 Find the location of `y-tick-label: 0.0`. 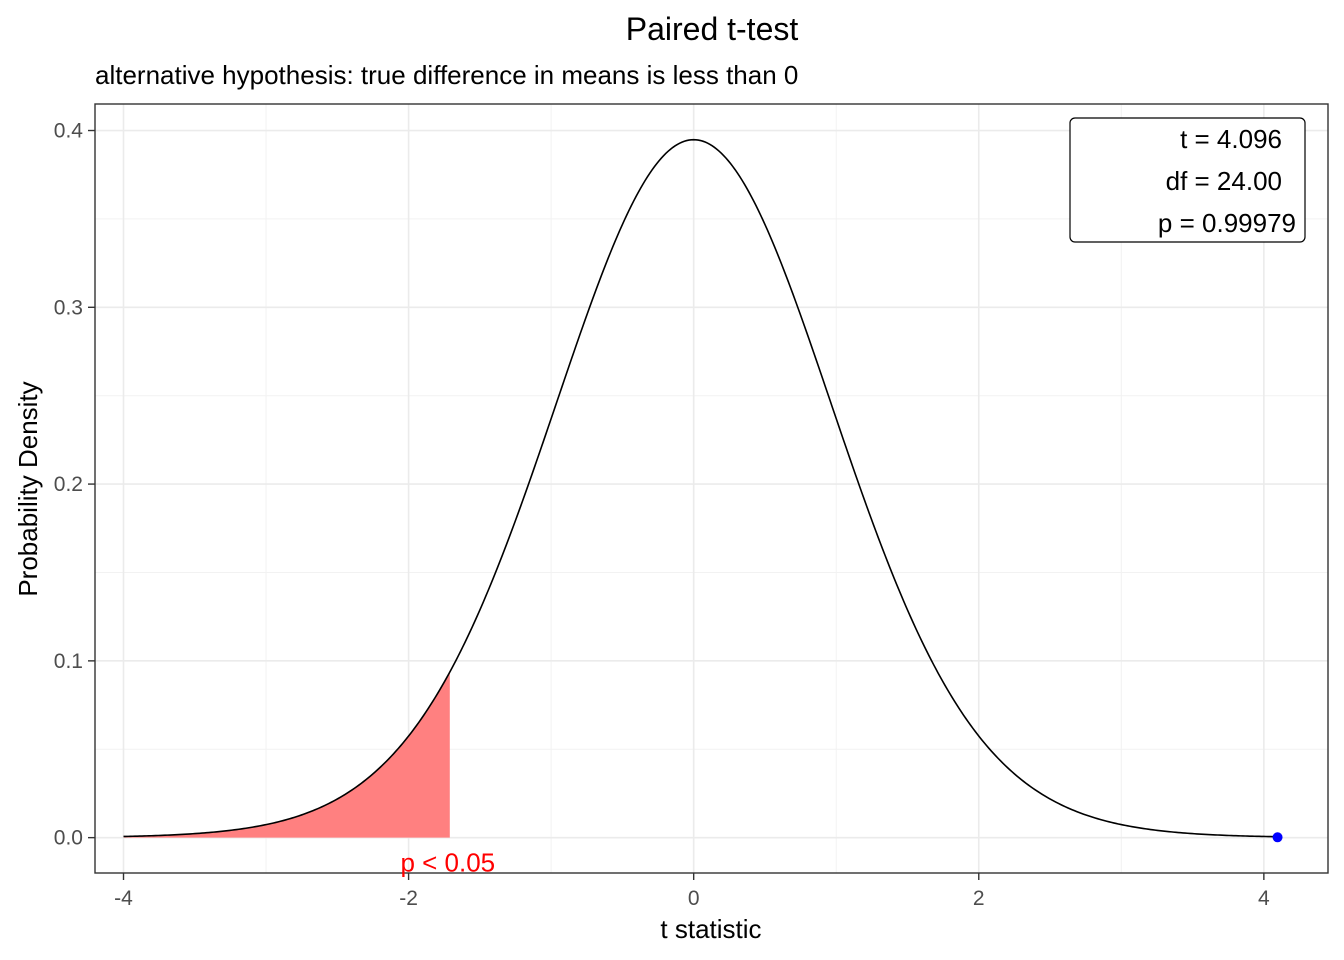

y-tick-label: 0.0 is located at coordinates (68, 838).